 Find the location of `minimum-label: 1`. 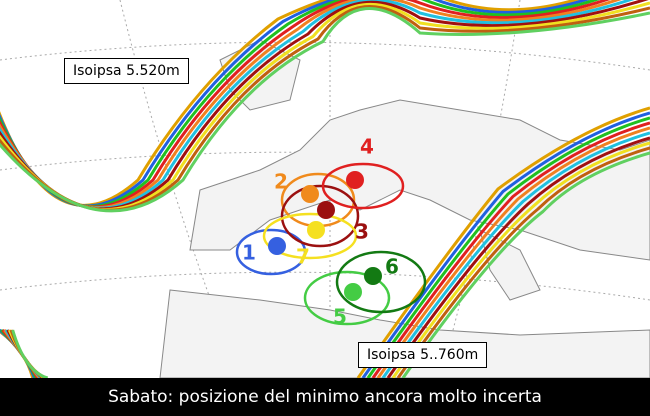

minimum-label: 1 is located at coordinates (249, 253).